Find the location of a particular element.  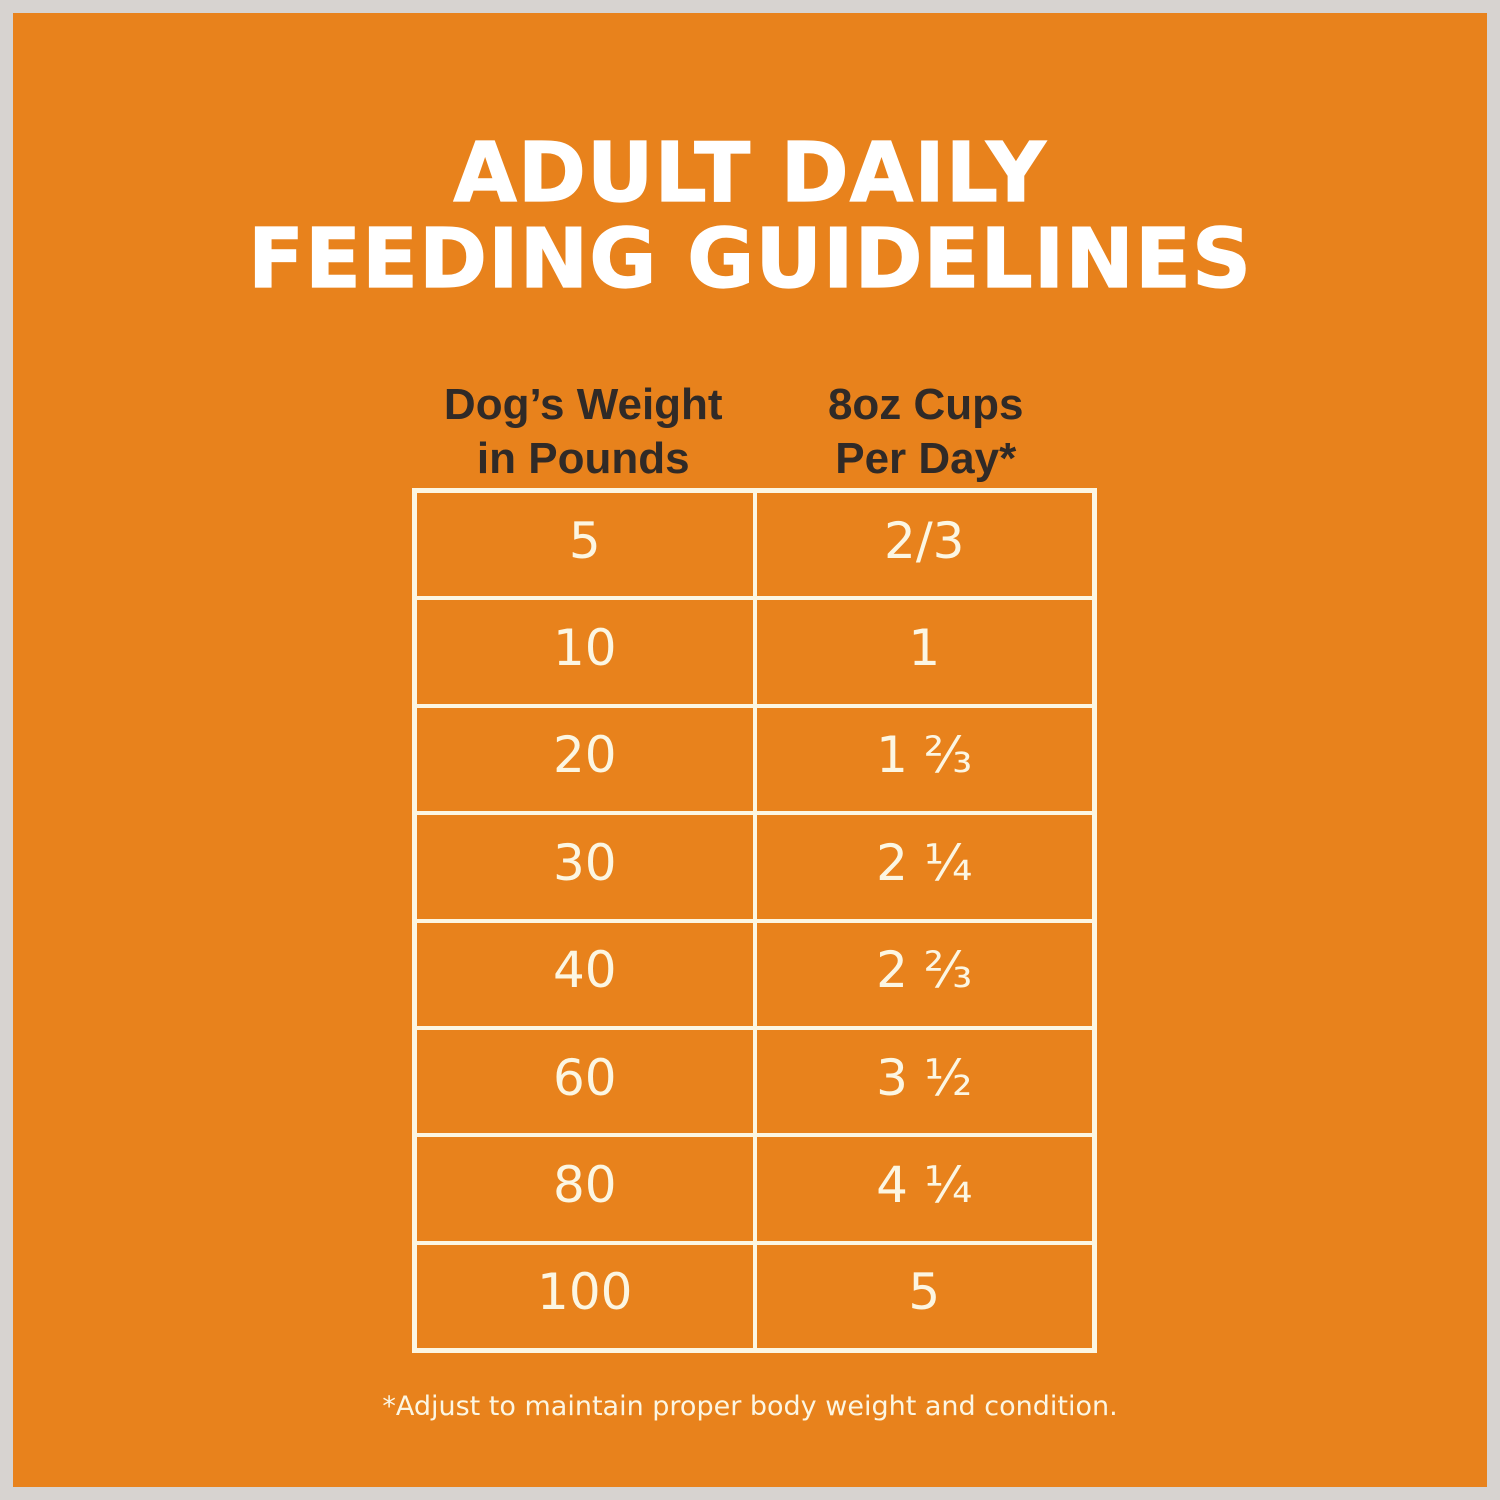

cups-cell: 2 ⅔ is located at coordinates (924, 974).